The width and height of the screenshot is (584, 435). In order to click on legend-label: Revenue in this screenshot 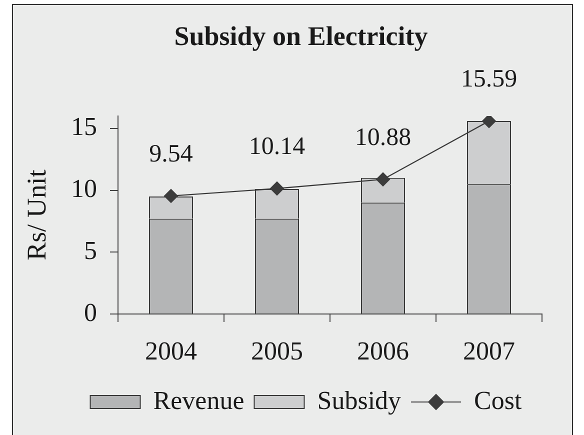, I will do `click(198, 400)`.